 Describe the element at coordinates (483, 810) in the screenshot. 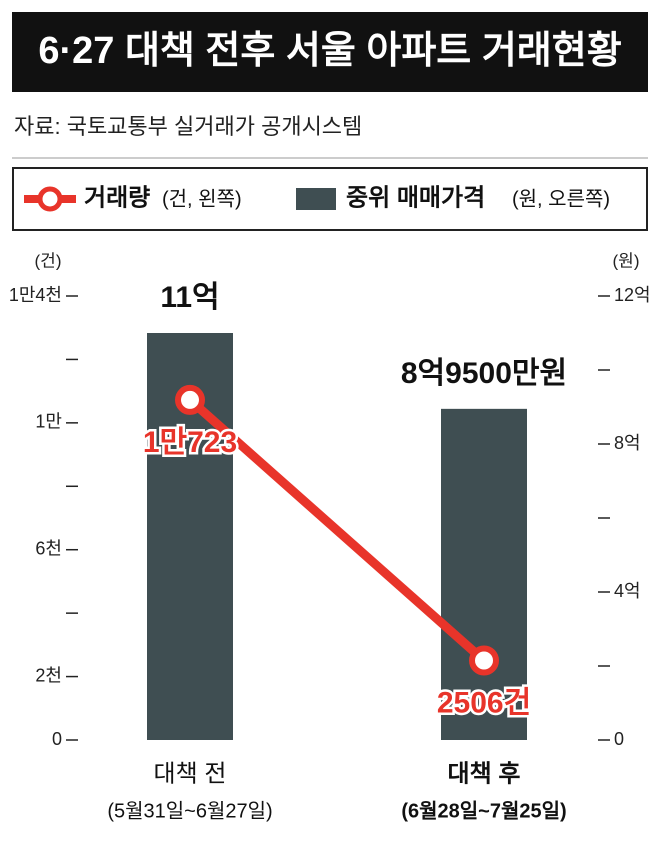

I see `x-tick-sublabel: (6월28일~7월25일)` at that location.